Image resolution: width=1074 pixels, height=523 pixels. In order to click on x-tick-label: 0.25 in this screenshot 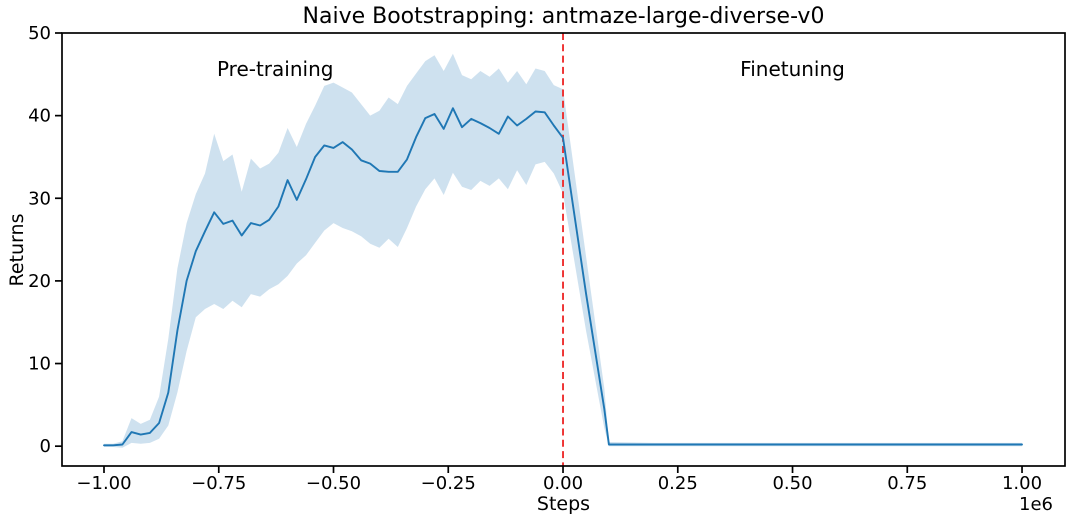, I will do `click(678, 483)`.